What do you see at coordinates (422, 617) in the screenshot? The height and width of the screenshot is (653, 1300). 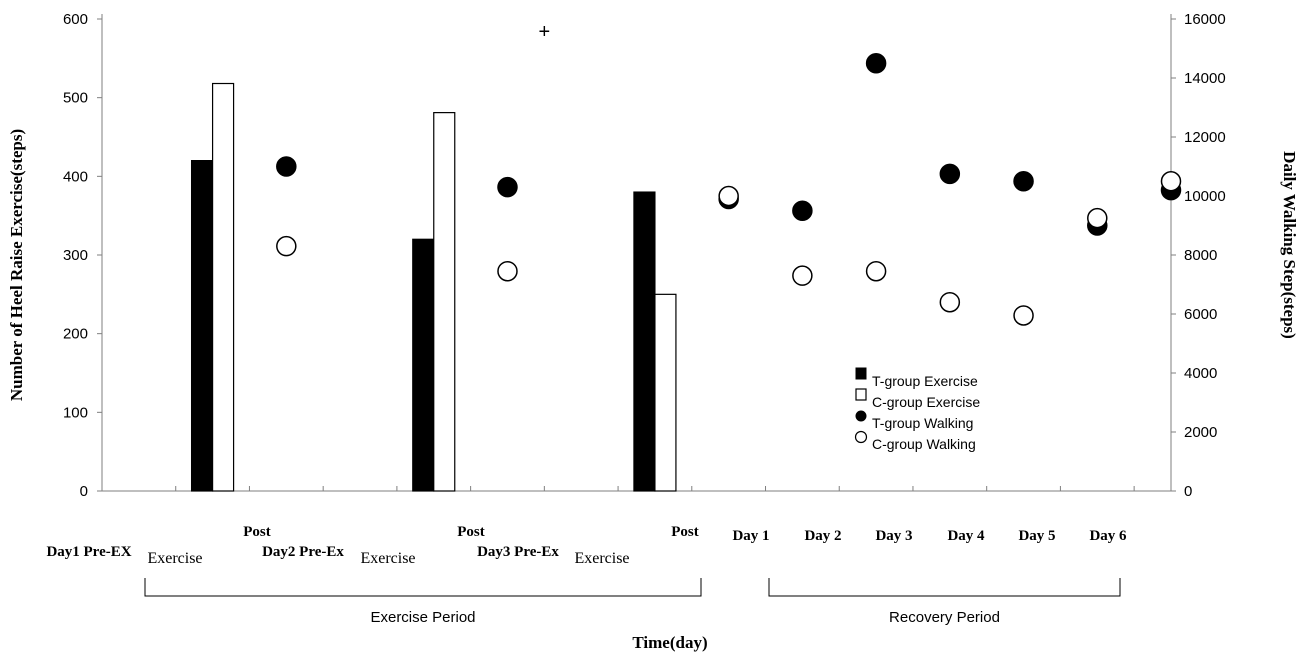 I see `period-label: Exercise Period` at bounding box center [422, 617].